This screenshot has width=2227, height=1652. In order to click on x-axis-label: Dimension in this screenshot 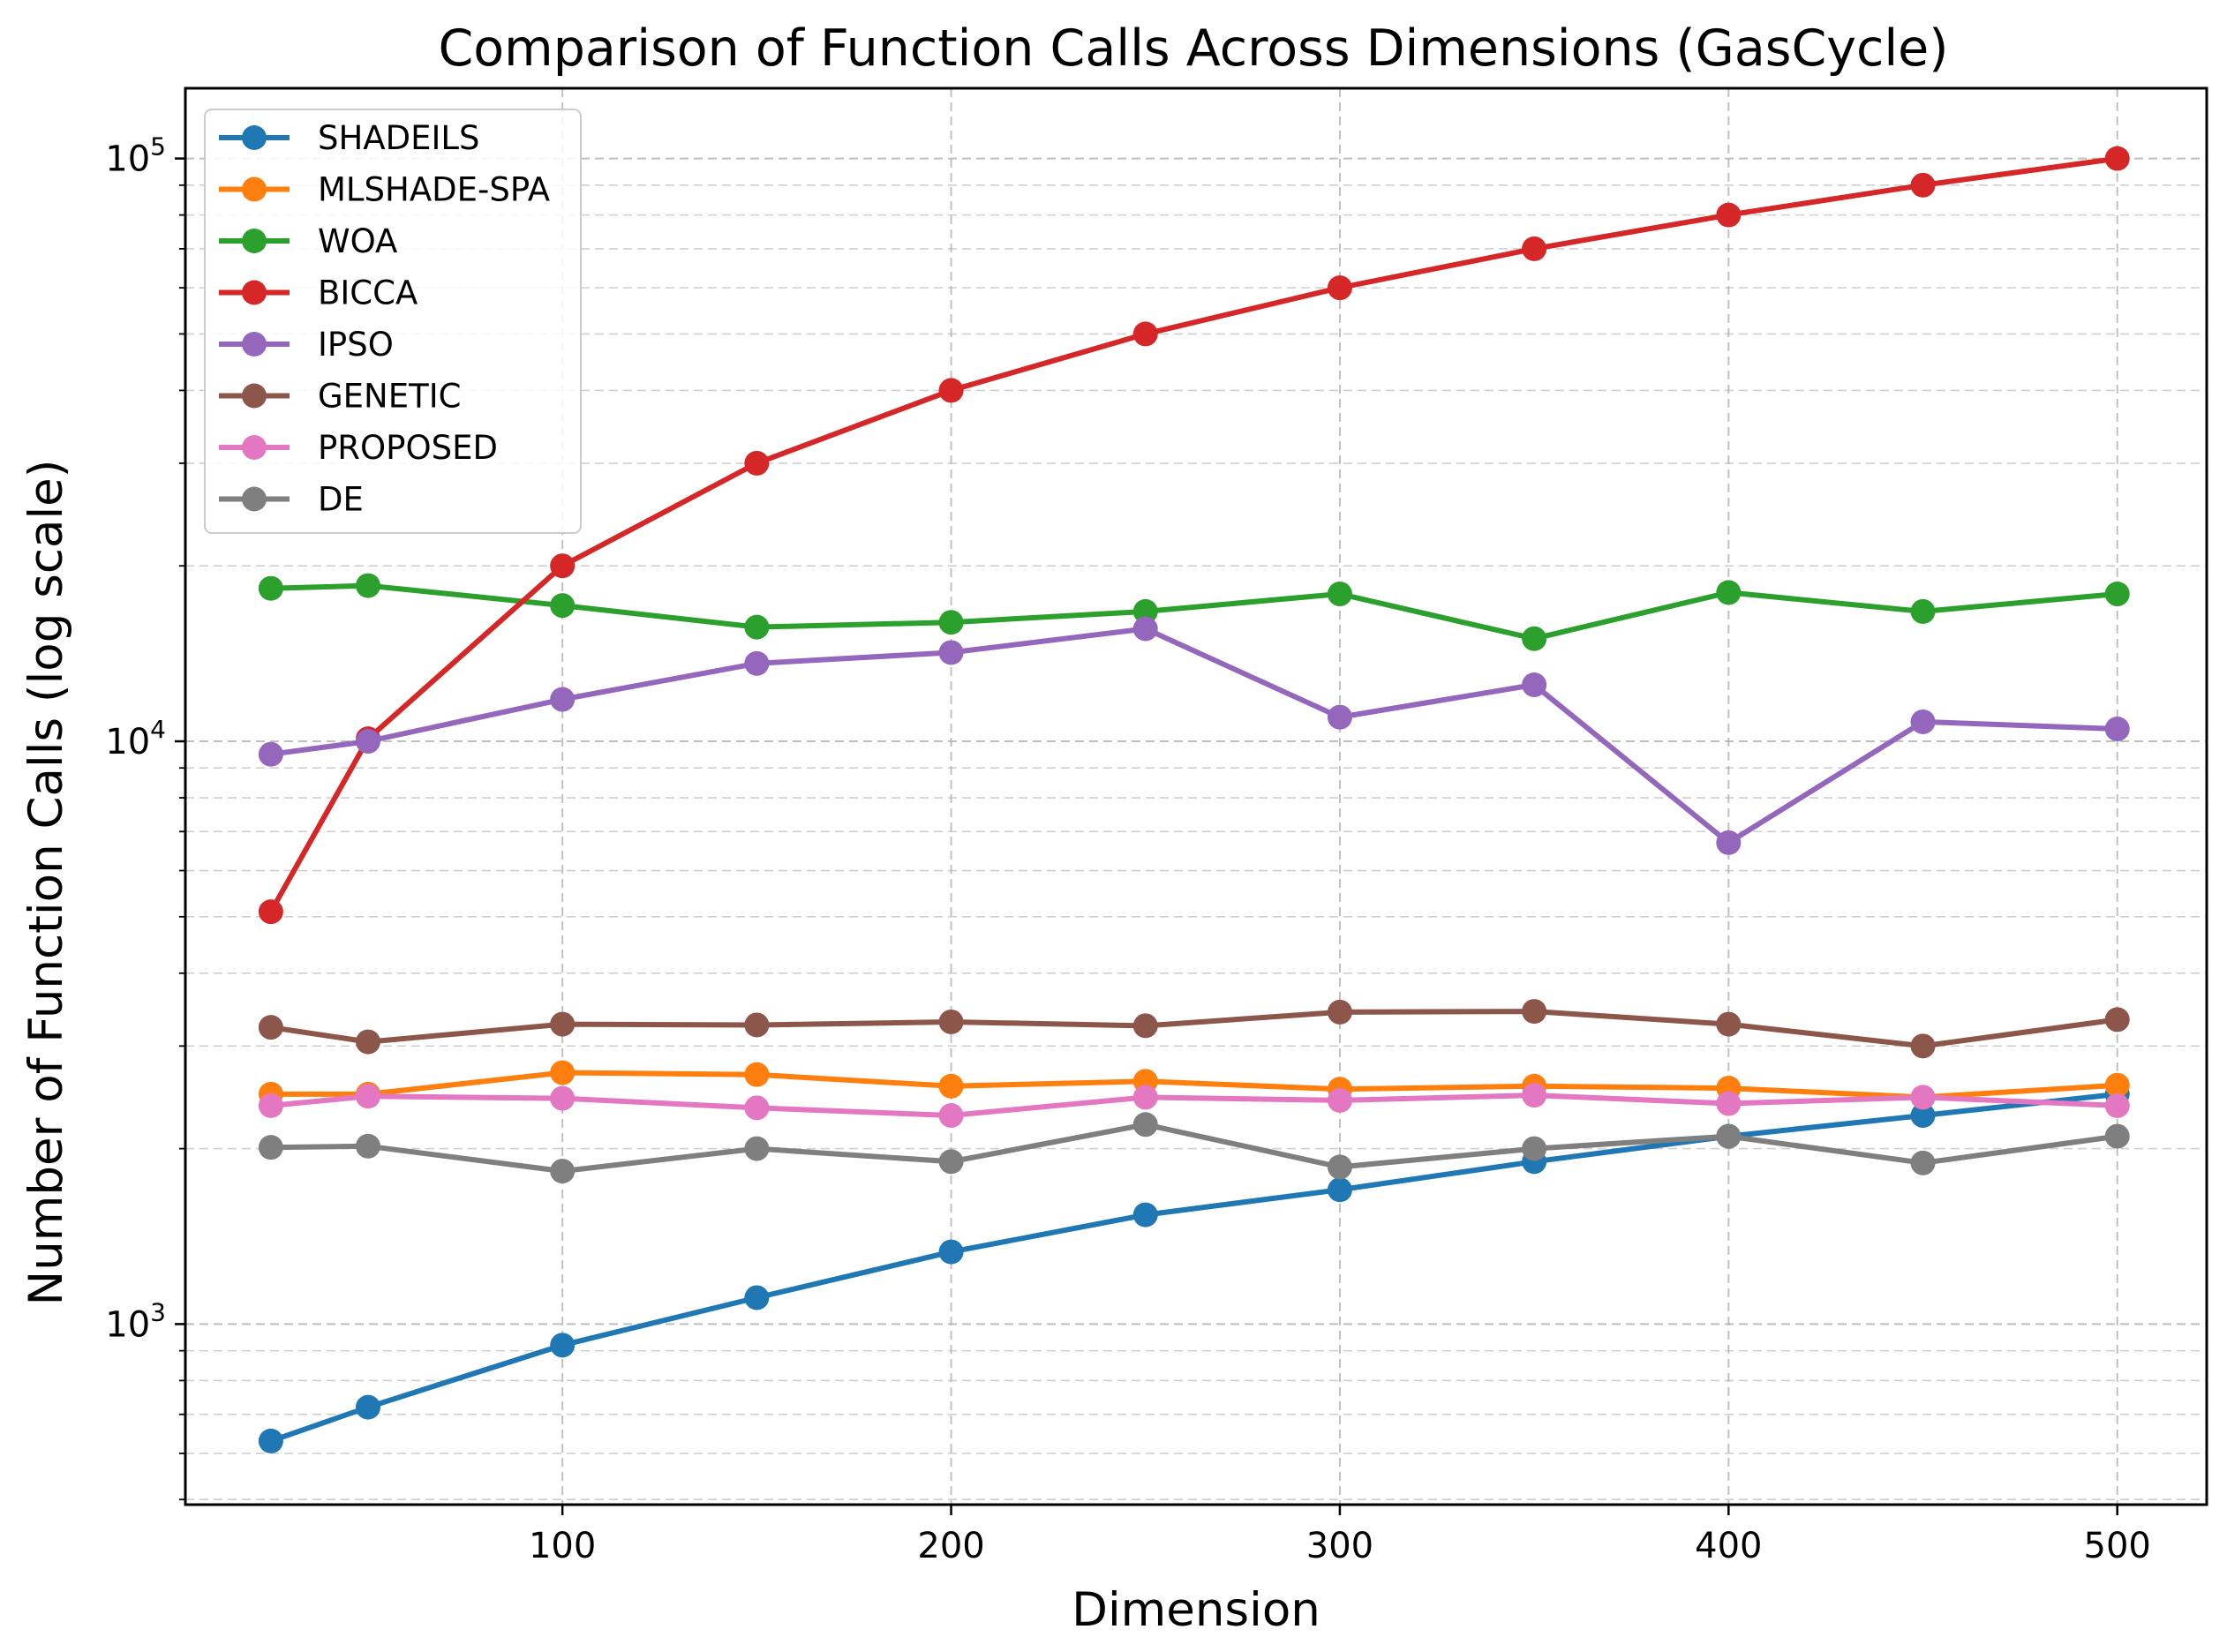, I will do `click(1196, 1610)`.